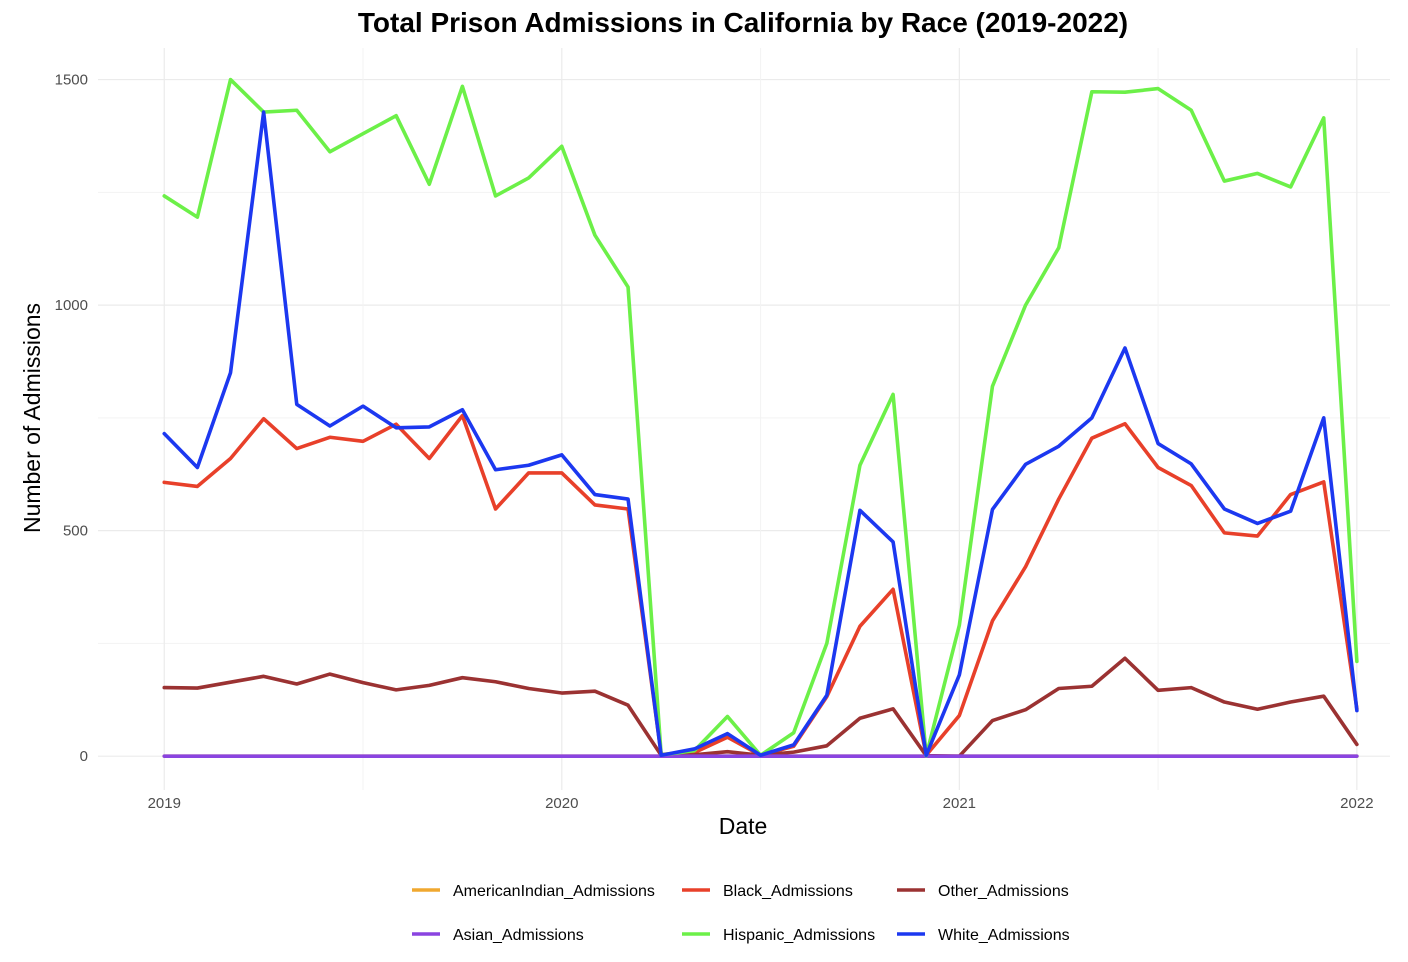  What do you see at coordinates (32, 418) in the screenshot?
I see `y-axis-title: Number of Admissions` at bounding box center [32, 418].